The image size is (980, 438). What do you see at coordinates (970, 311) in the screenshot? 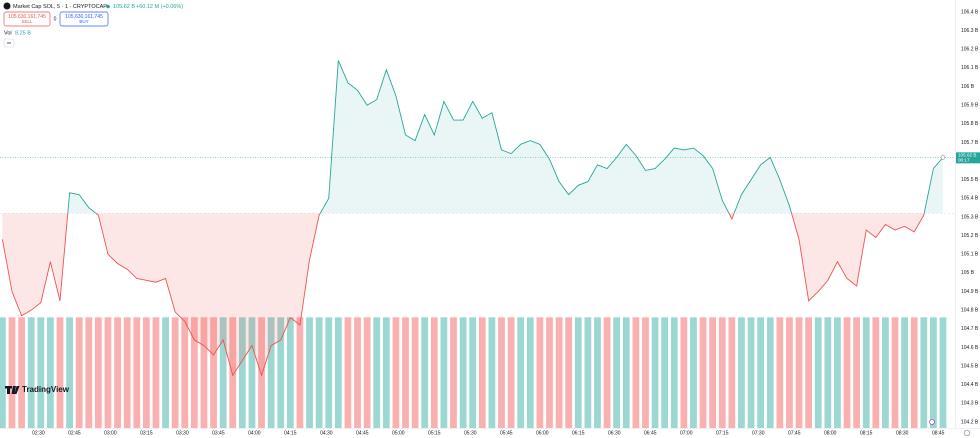
I see `y-tick-label: 104.8 B` at bounding box center [970, 311].